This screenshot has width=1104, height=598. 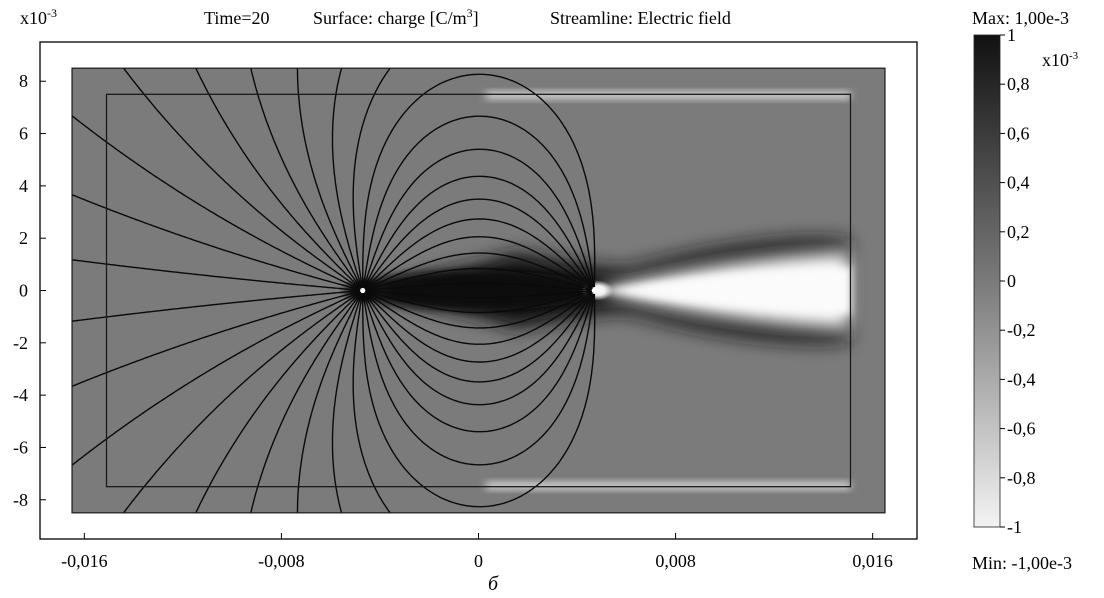 I want to click on surface-label-end: ], so click(x=476, y=18).